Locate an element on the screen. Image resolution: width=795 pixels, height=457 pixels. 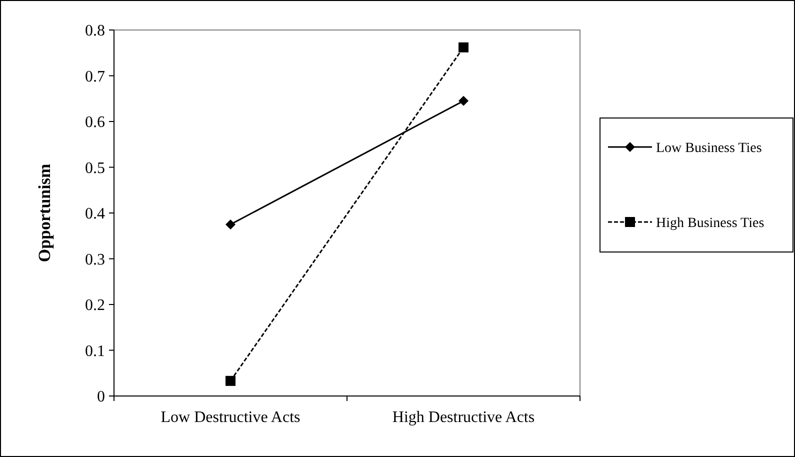
y-tick-label: 0.6 is located at coordinates (95, 123).